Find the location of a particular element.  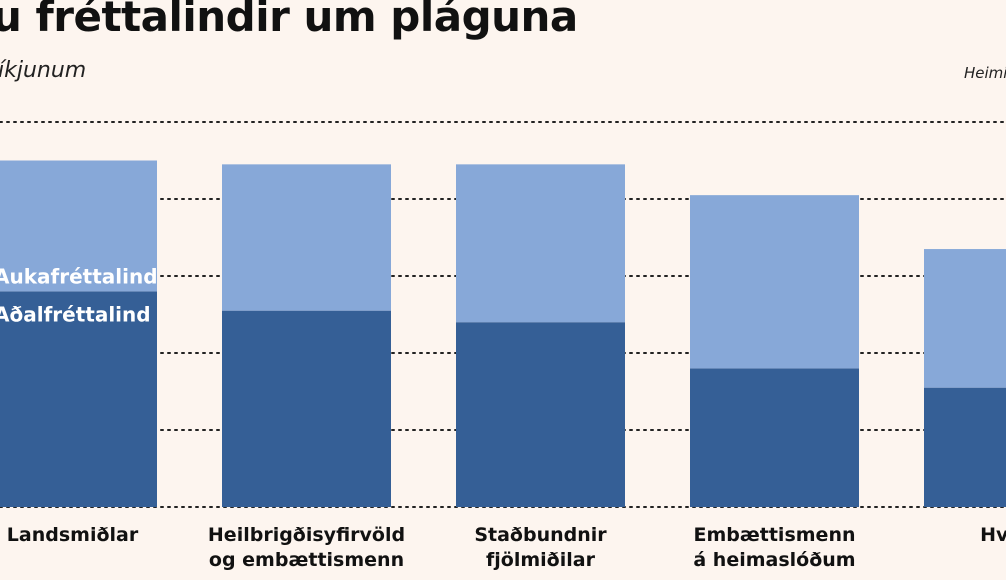

category-label: Hvíta is located at coordinates (993, 535).